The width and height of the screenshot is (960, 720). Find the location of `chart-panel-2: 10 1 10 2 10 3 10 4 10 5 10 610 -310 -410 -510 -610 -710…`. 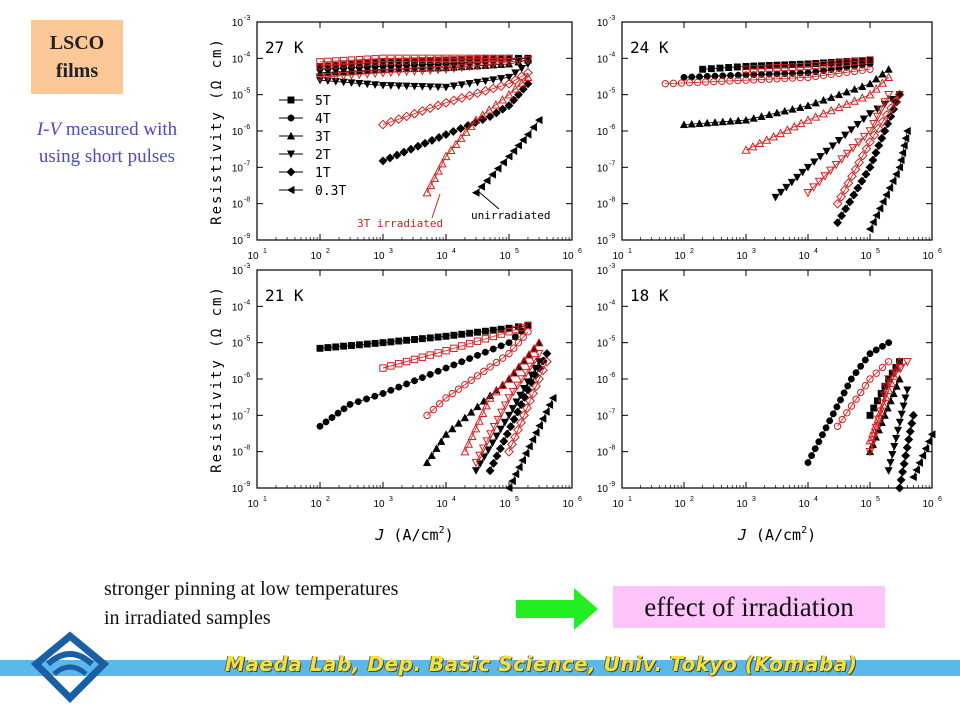

chart-panel-2: 10 1 10 2 10 3 10 4 10 5 10 610 -310 -410 -510 -610 -710… is located at coordinates (769, 138).